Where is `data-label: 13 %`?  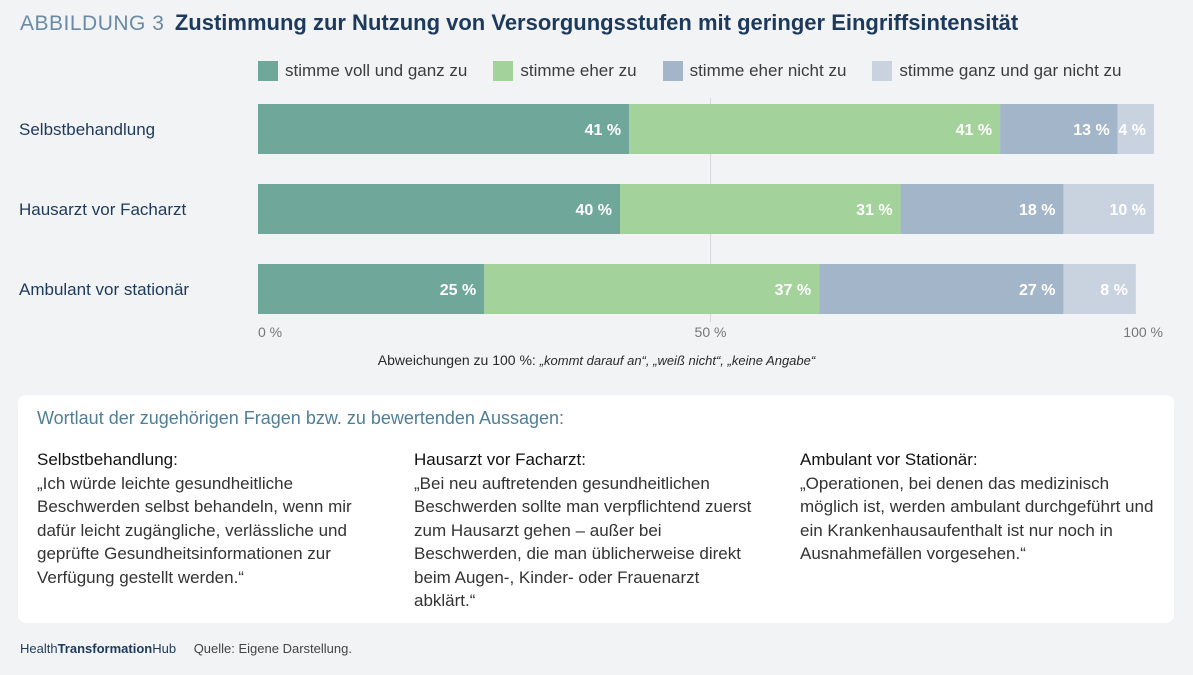
data-label: 13 % is located at coordinates (1091, 130).